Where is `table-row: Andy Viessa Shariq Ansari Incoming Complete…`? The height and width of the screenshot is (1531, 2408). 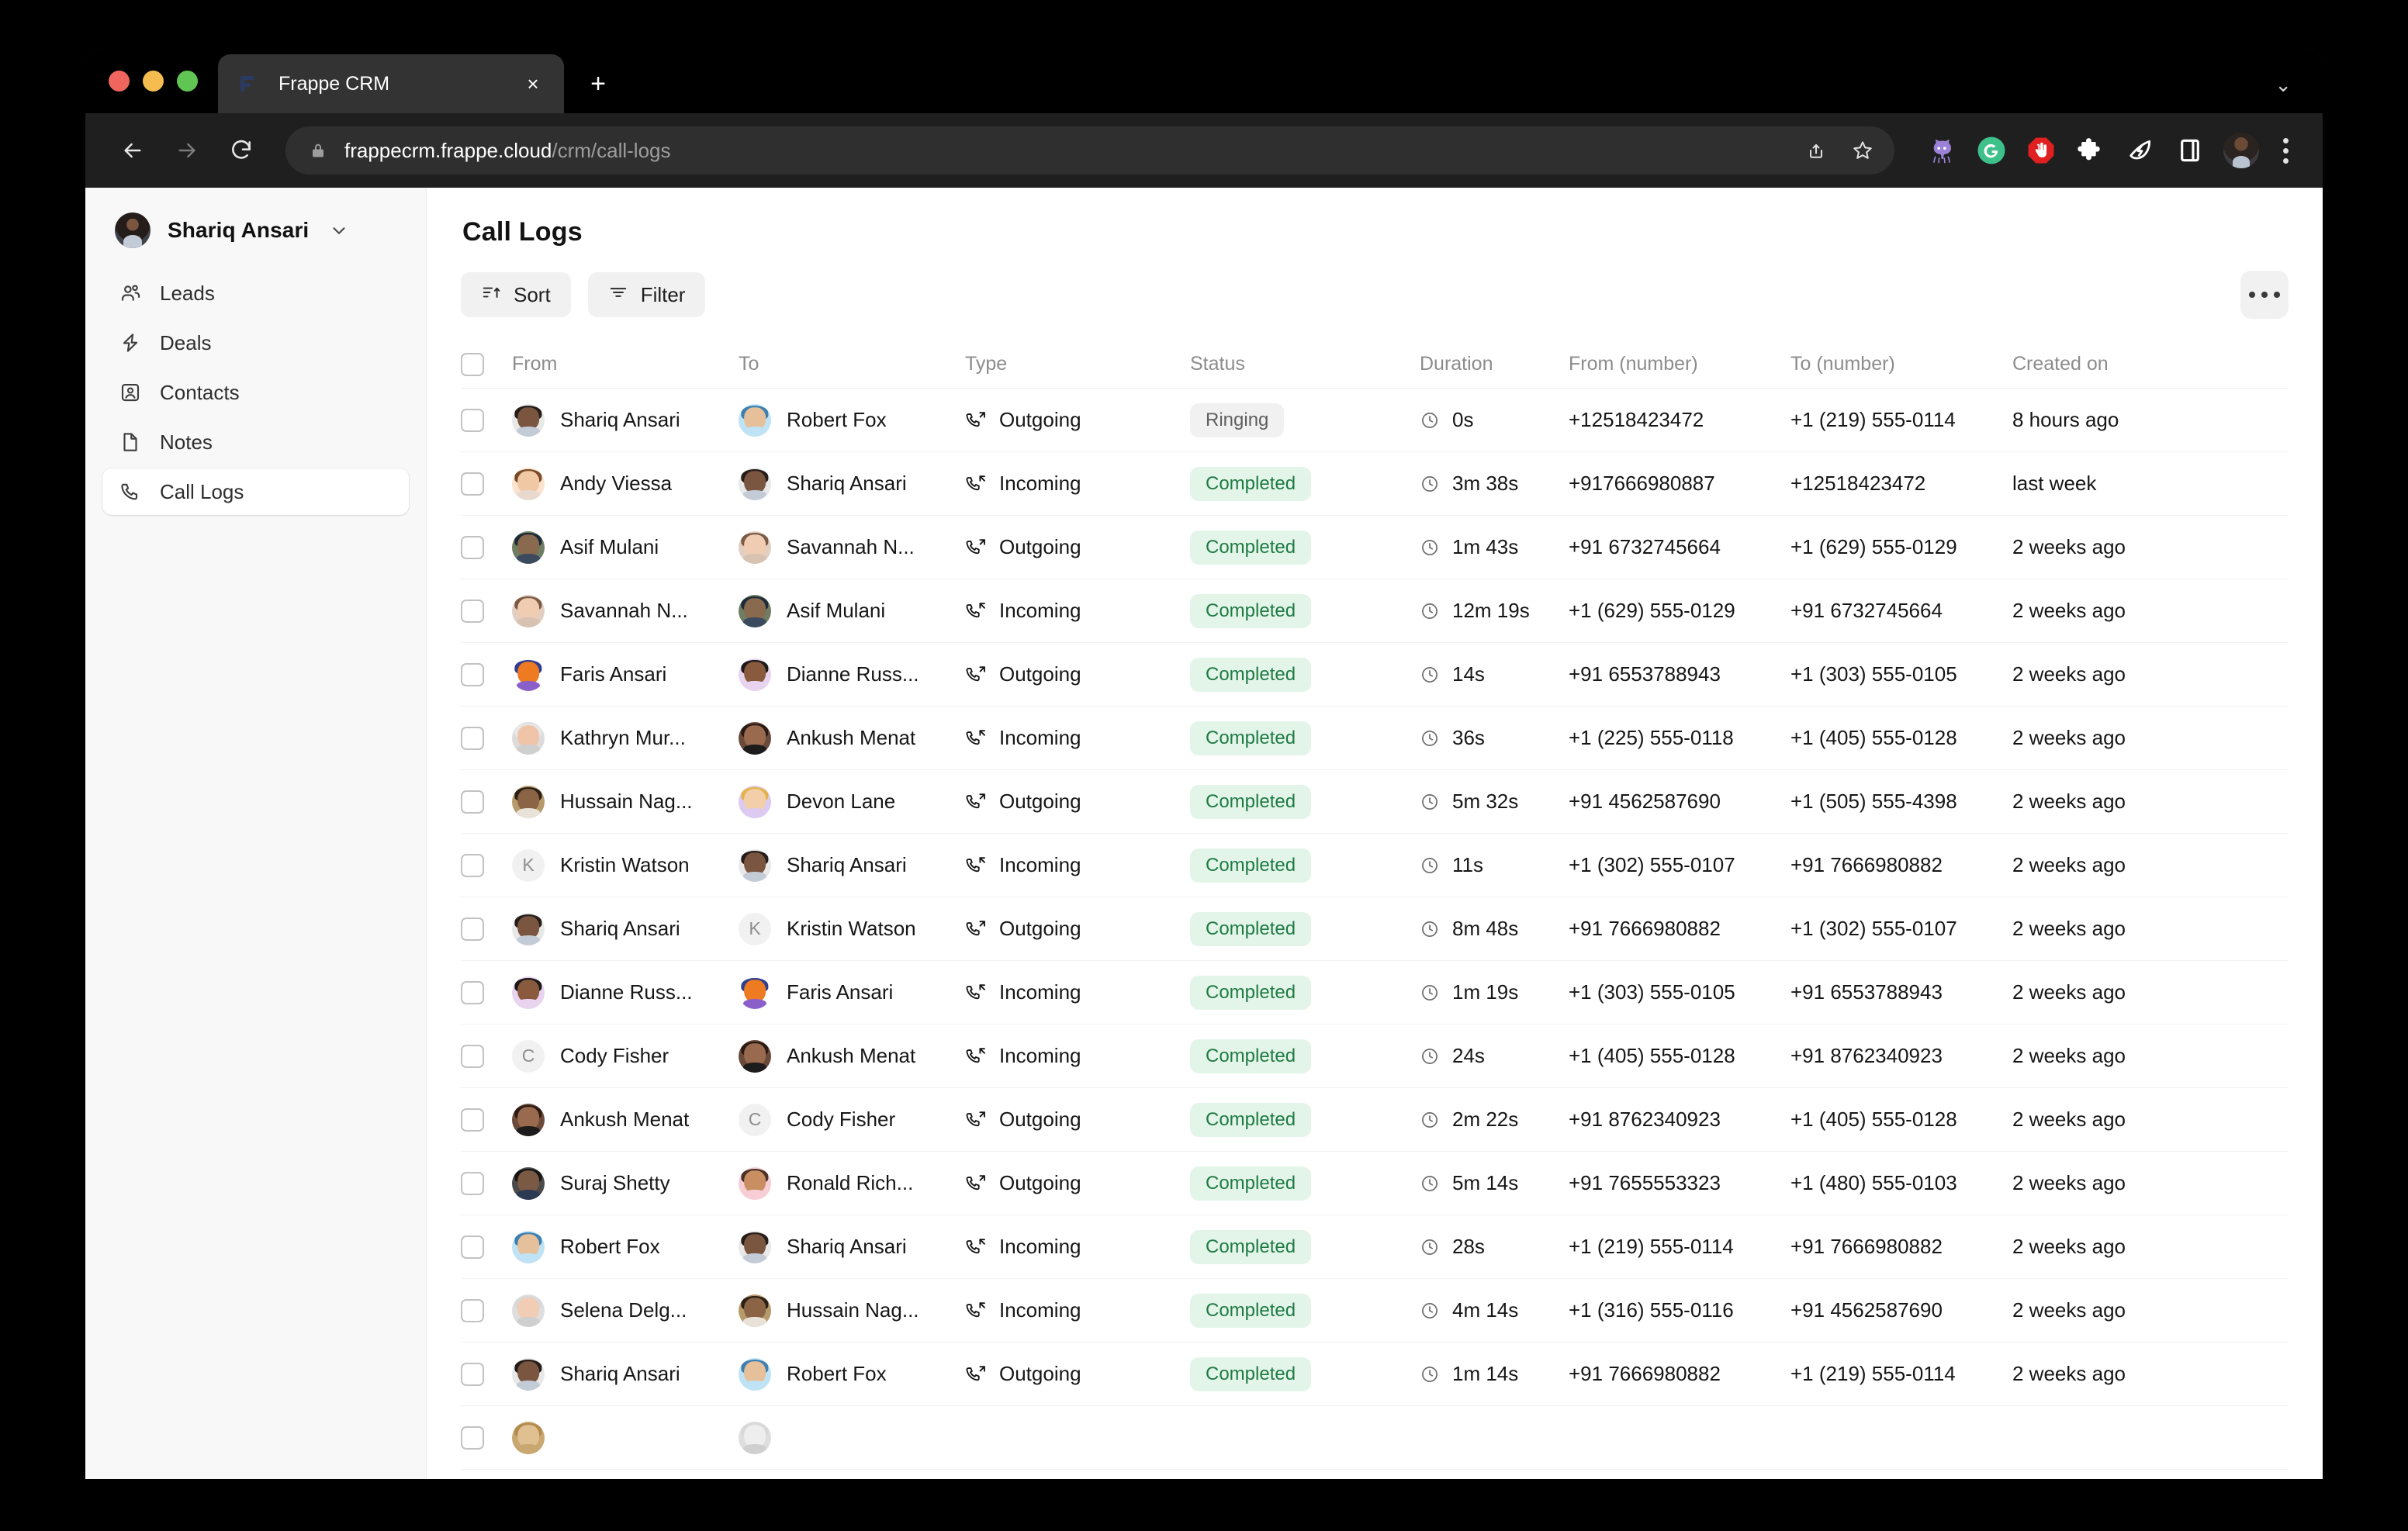 table-row: Andy Viessa Shariq Ansari Incoming Complete… is located at coordinates (1375, 484).